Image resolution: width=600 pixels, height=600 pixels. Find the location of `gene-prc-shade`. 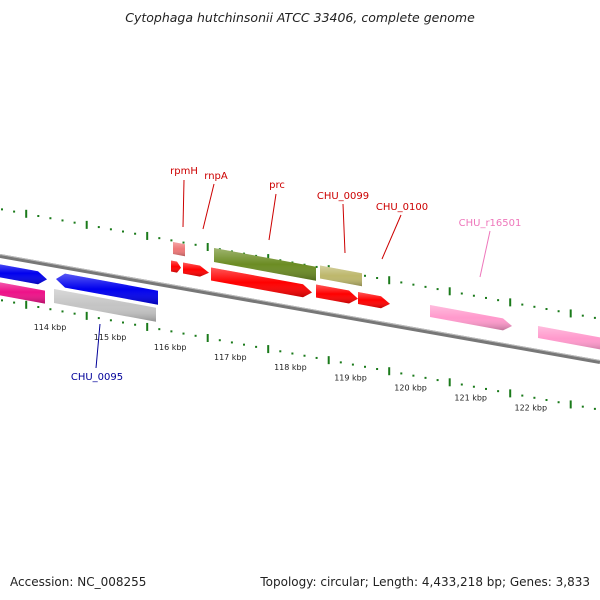

gene-prc-shade is located at coordinates (265, 264).